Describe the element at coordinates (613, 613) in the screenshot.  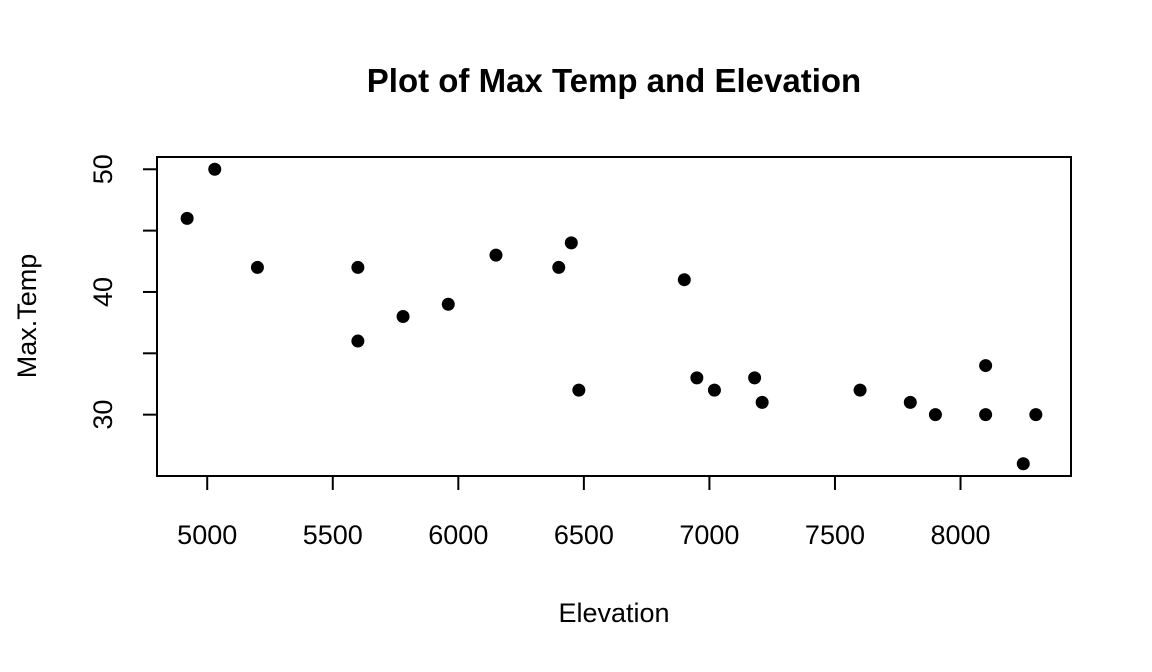
I see `x-axis-label: Elevation` at that location.